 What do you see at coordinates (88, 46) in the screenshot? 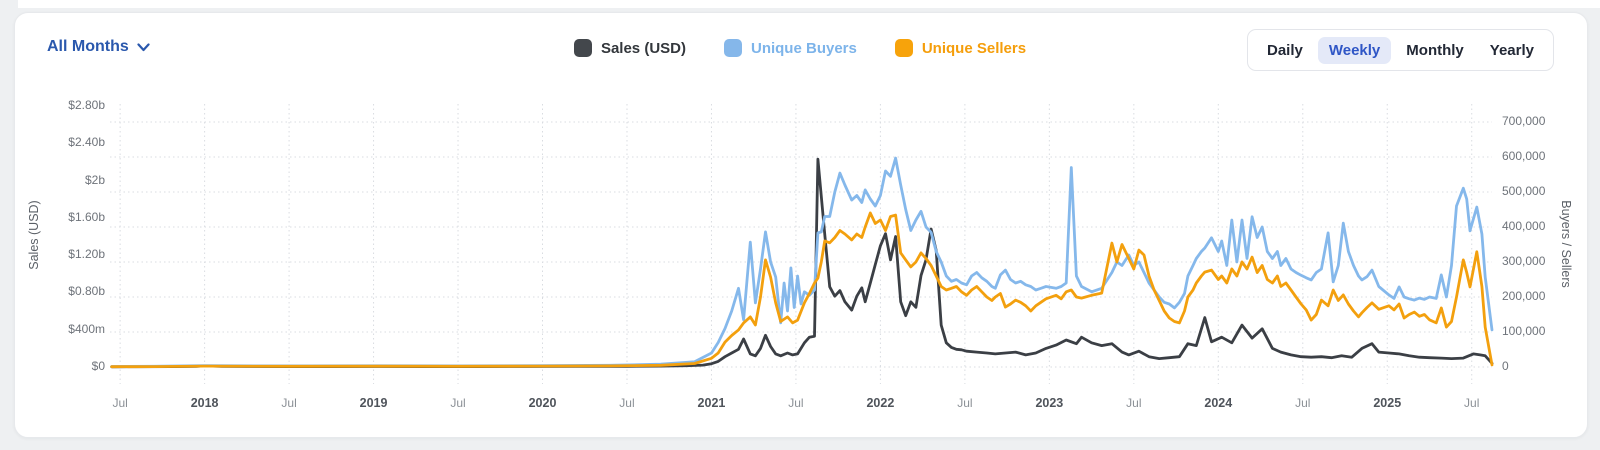
I see `months-filter-label: All Months` at bounding box center [88, 46].